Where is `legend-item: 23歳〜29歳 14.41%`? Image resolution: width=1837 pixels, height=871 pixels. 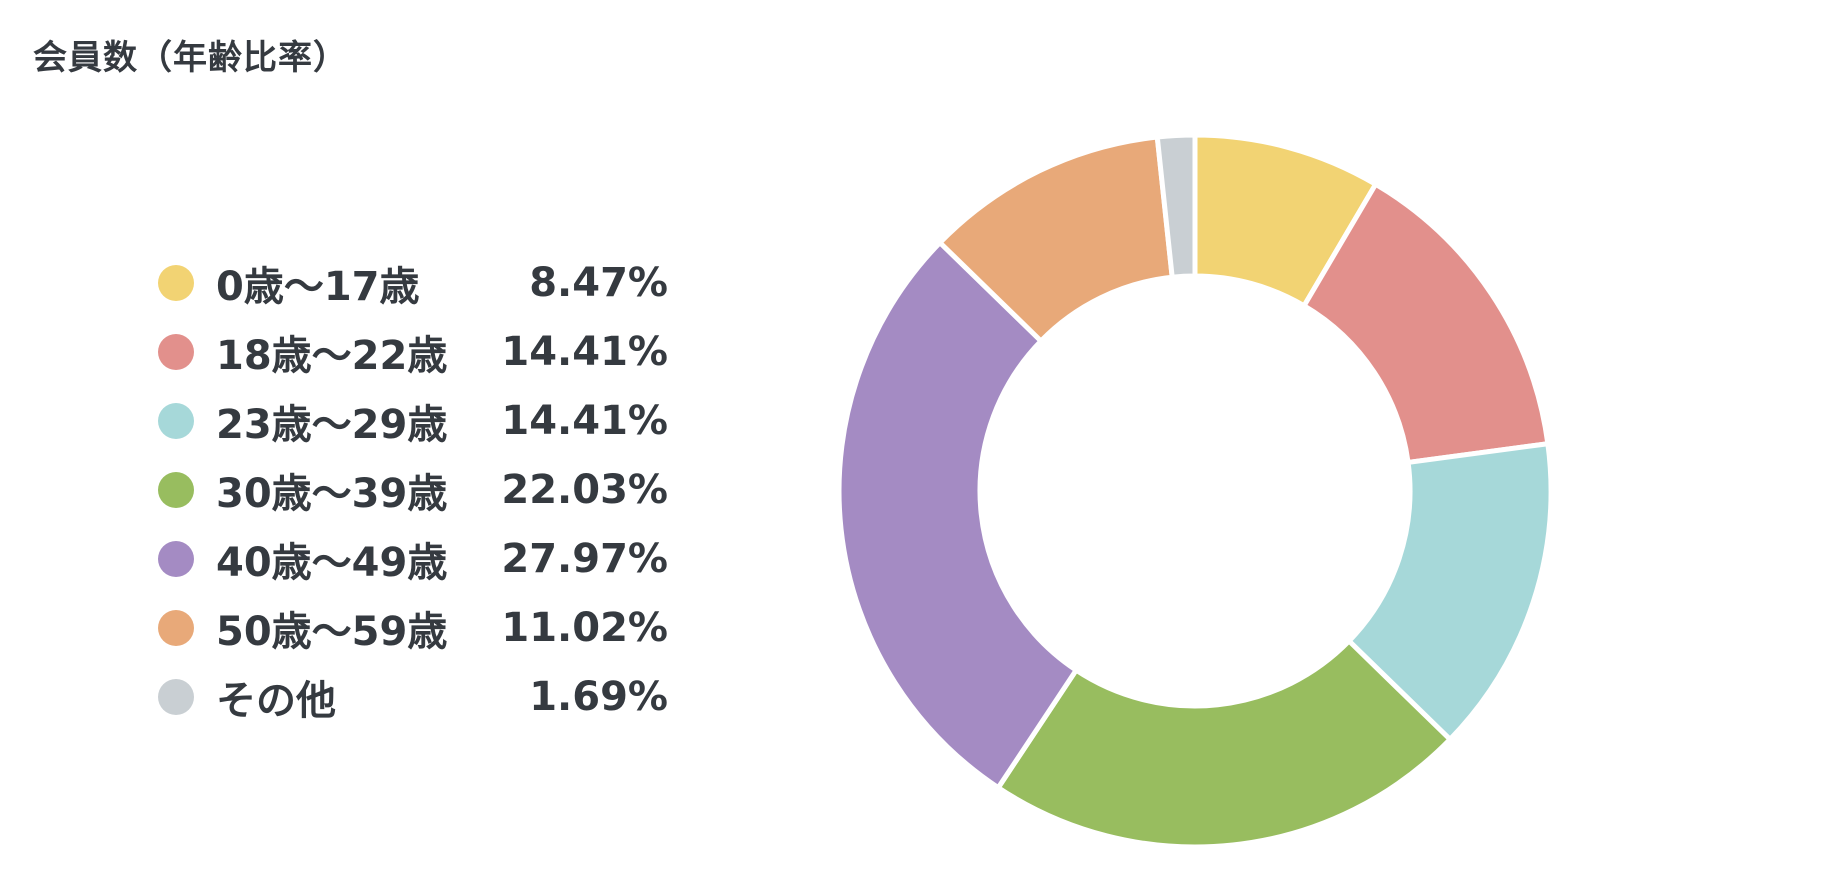
legend-item: 23歳〜29歳 14.41% is located at coordinates (413, 420).